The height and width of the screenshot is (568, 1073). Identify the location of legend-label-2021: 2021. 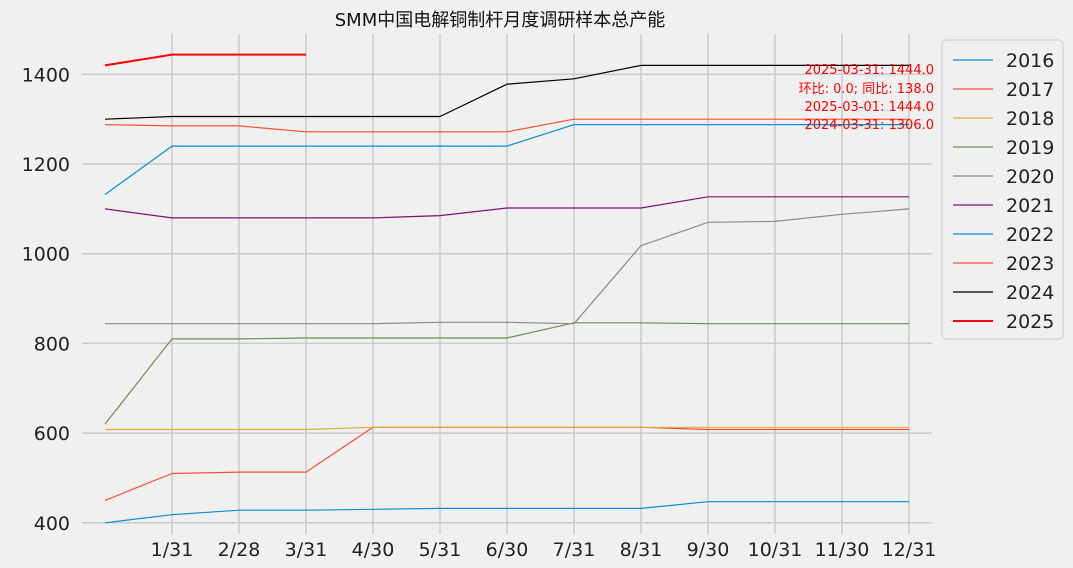
(1030, 206).